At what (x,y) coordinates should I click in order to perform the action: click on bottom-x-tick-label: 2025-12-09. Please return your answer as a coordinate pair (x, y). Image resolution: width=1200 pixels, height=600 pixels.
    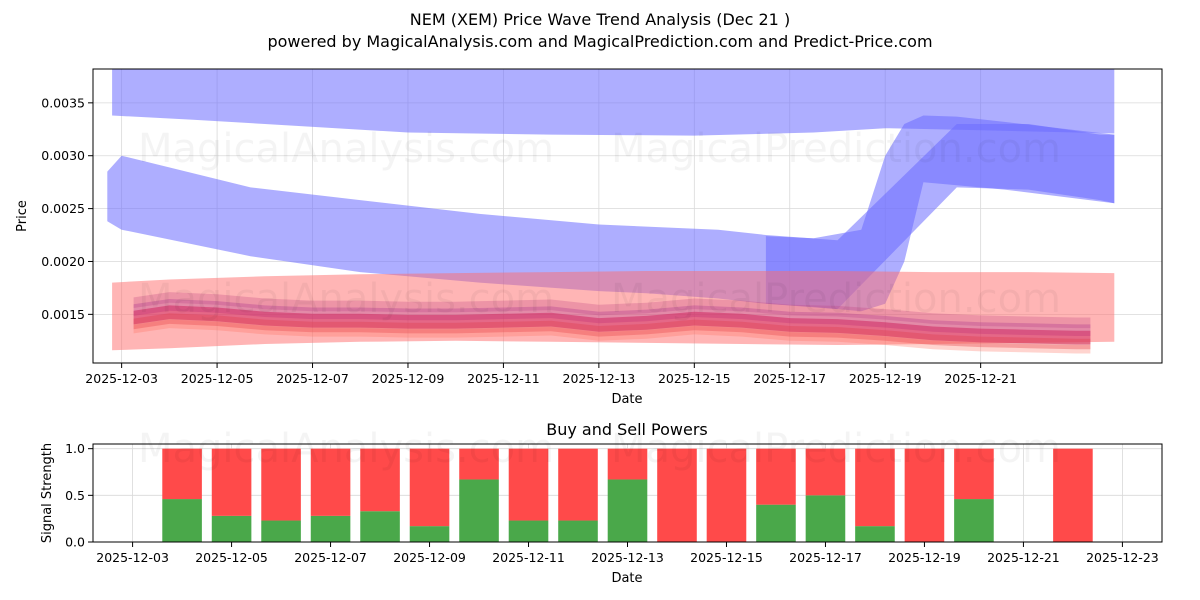
    Looking at the image, I should click on (429, 557).